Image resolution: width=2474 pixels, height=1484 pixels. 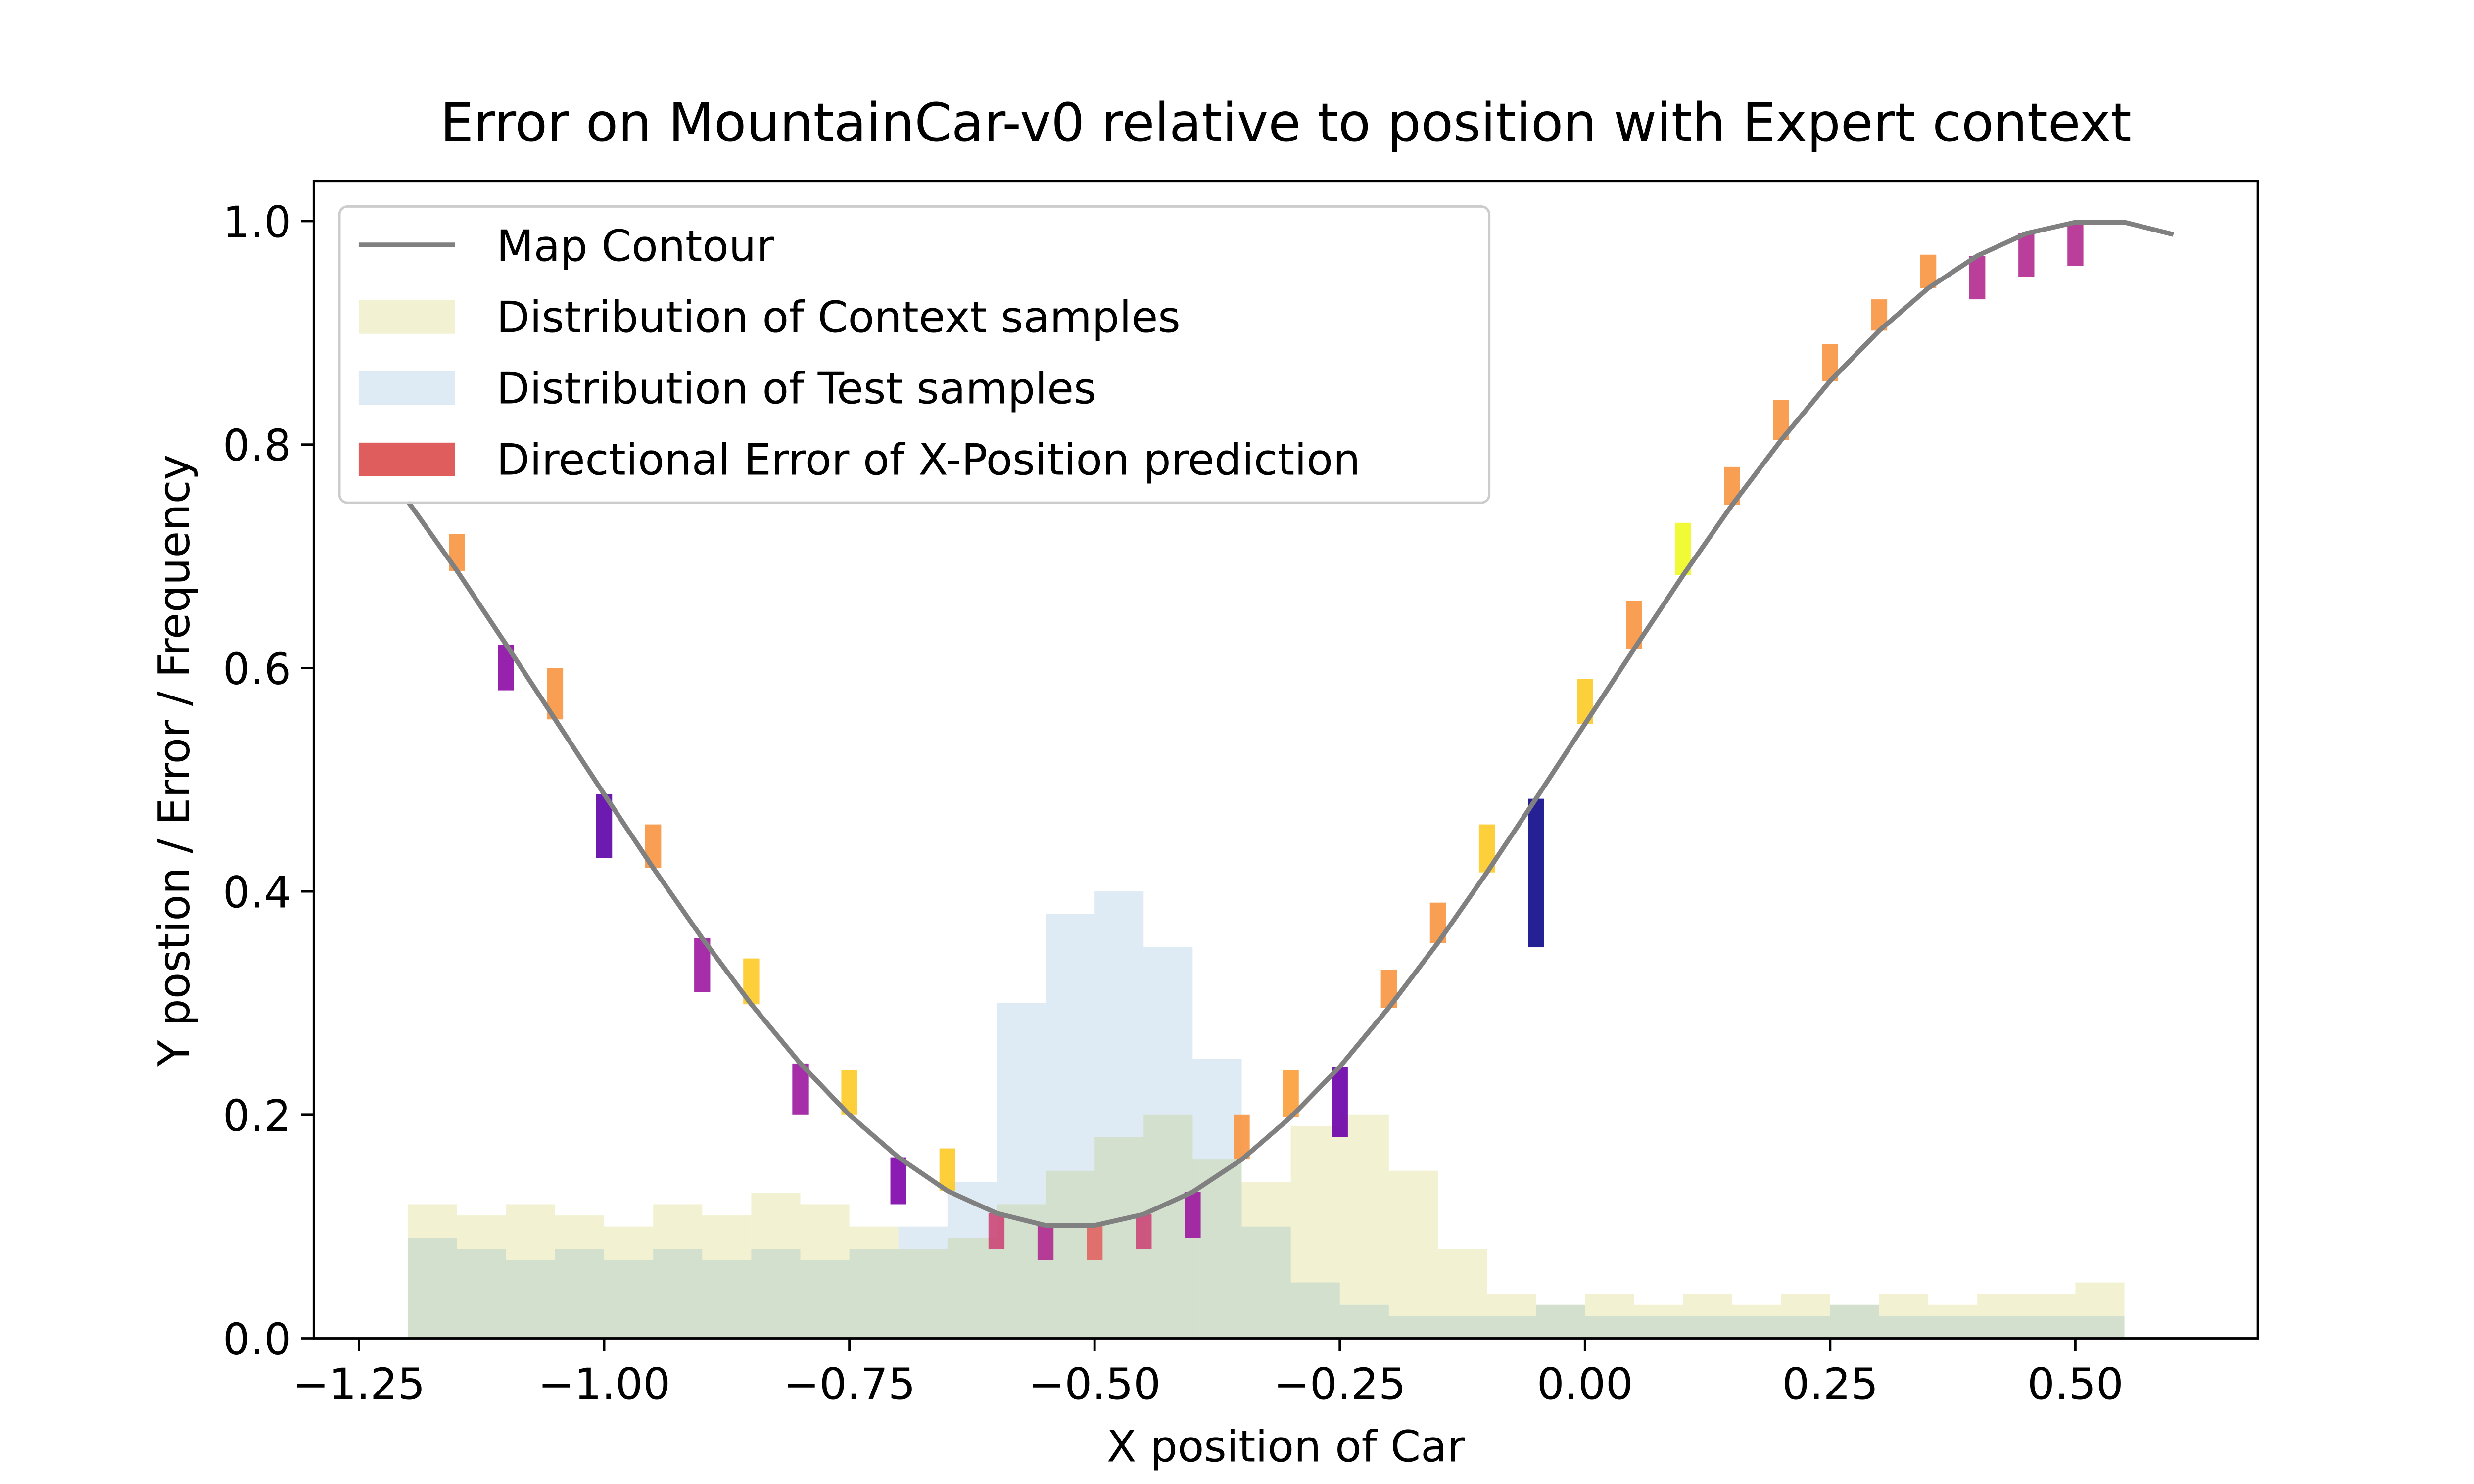 What do you see at coordinates (257, 892) in the screenshot?
I see `y-tick-label: 0.4` at bounding box center [257, 892].